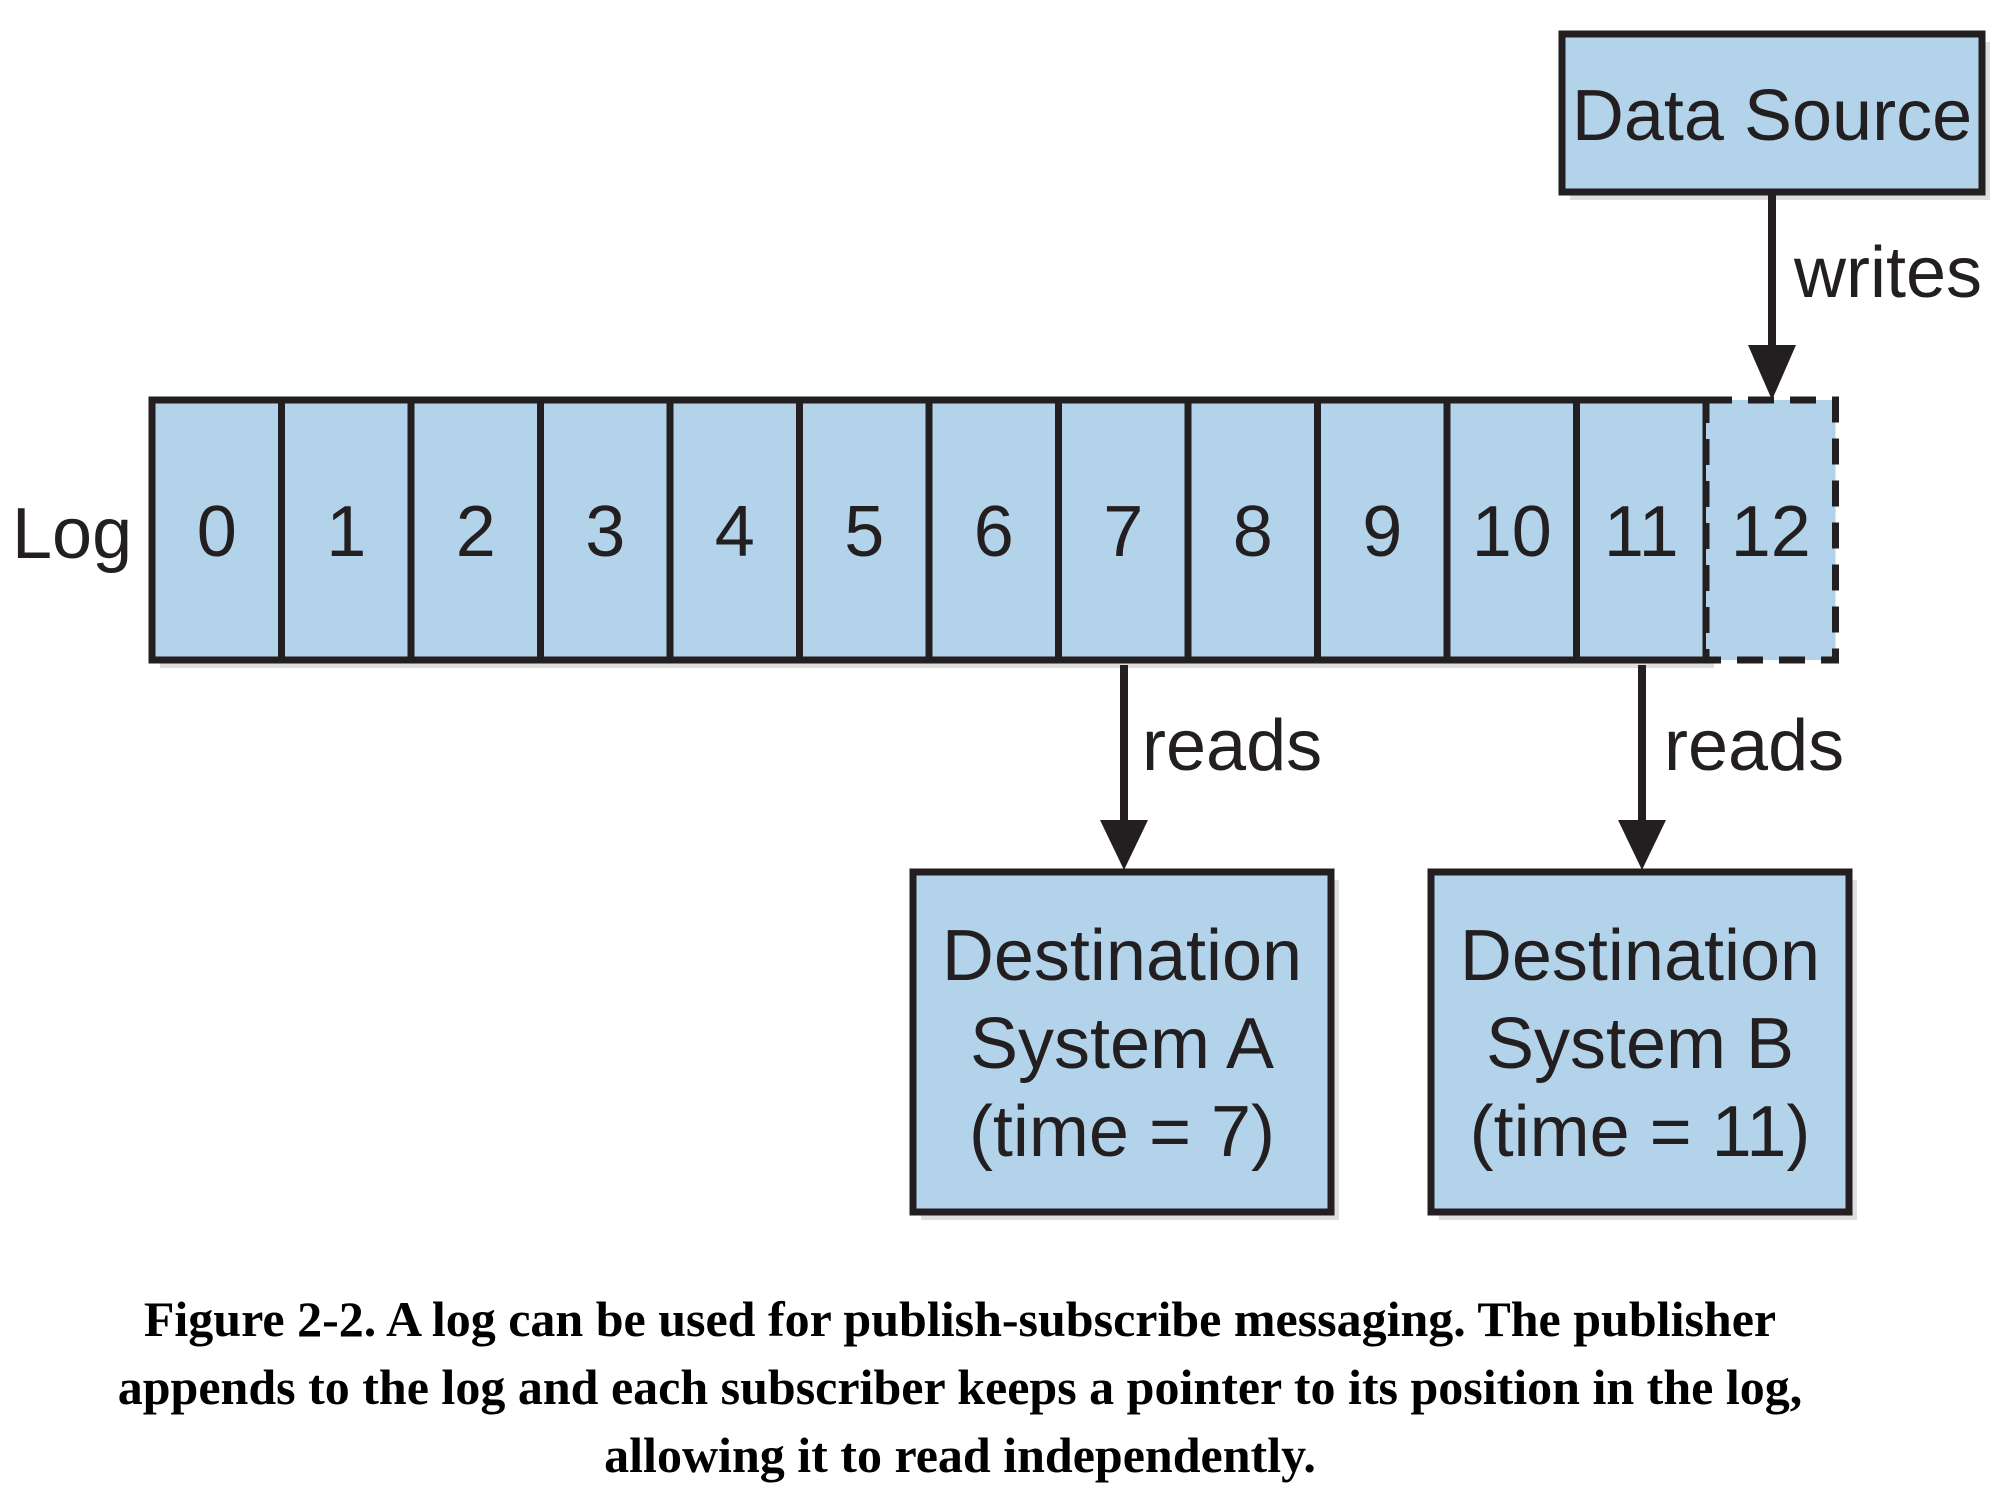 This screenshot has width=2011, height=1494. I want to click on log-cell-label: 5, so click(864, 532).